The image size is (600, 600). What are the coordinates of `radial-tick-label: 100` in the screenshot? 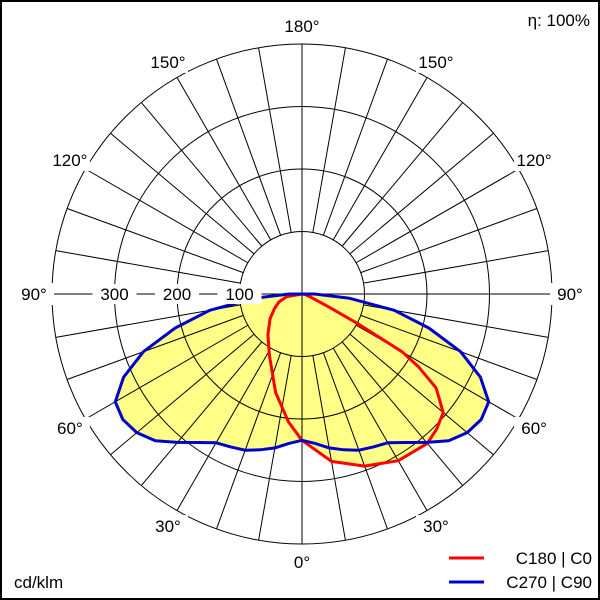 It's located at (239, 294).